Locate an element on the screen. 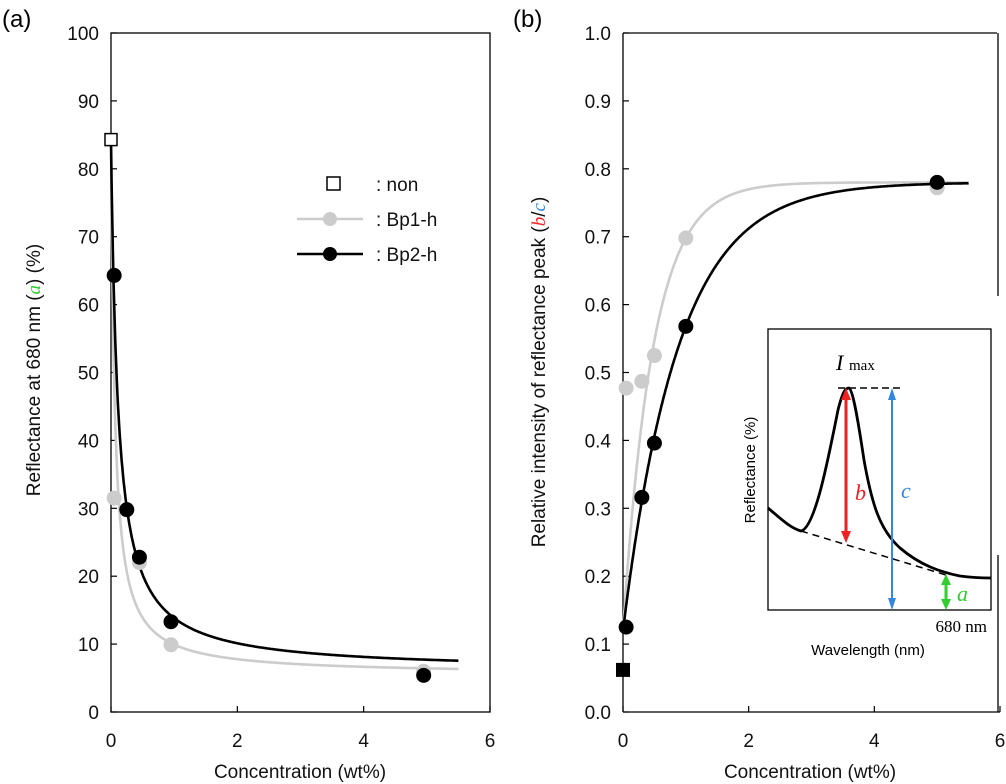 The width and height of the screenshot is (1006, 784). legend: : non : Bp1-h : Bp2-h is located at coordinates (367, 220).